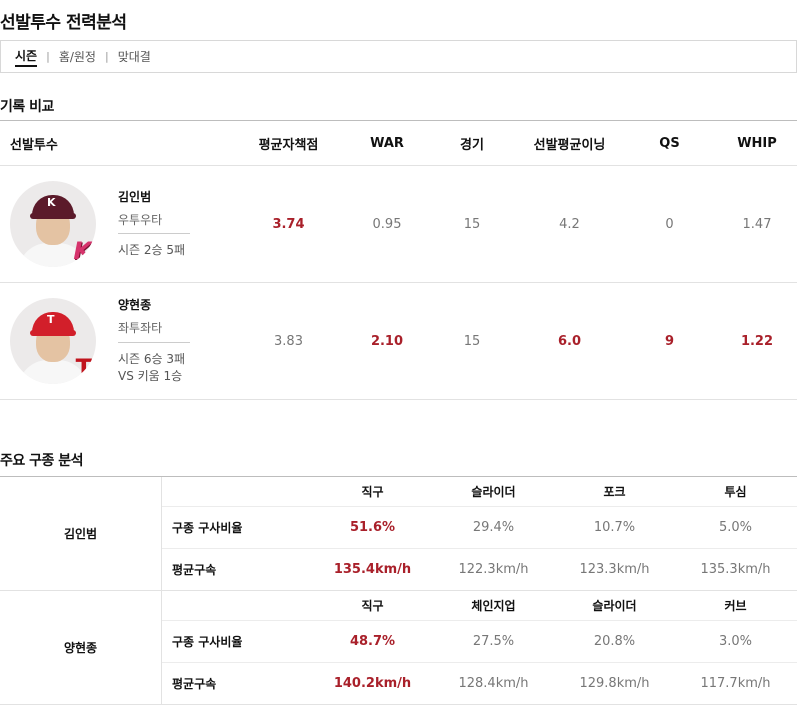 The image size is (800, 708). I want to click on speed-value: 129.8km/h, so click(614, 683).